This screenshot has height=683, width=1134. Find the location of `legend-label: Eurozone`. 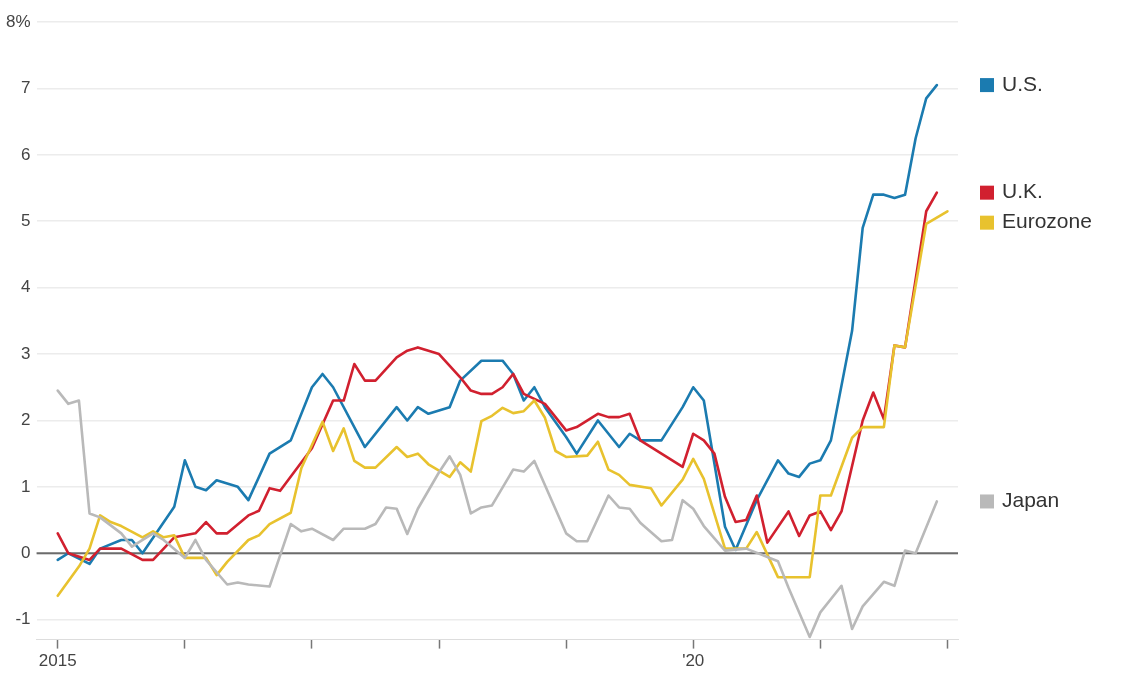

legend-label: Eurozone is located at coordinates (1047, 221).